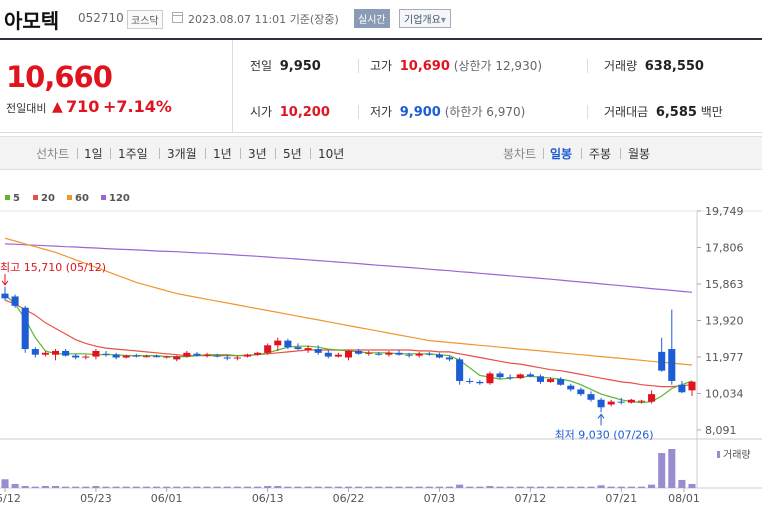  Describe the element at coordinates (96, 498) in the screenshot. I see `x-tick-label: 05/23` at that location.